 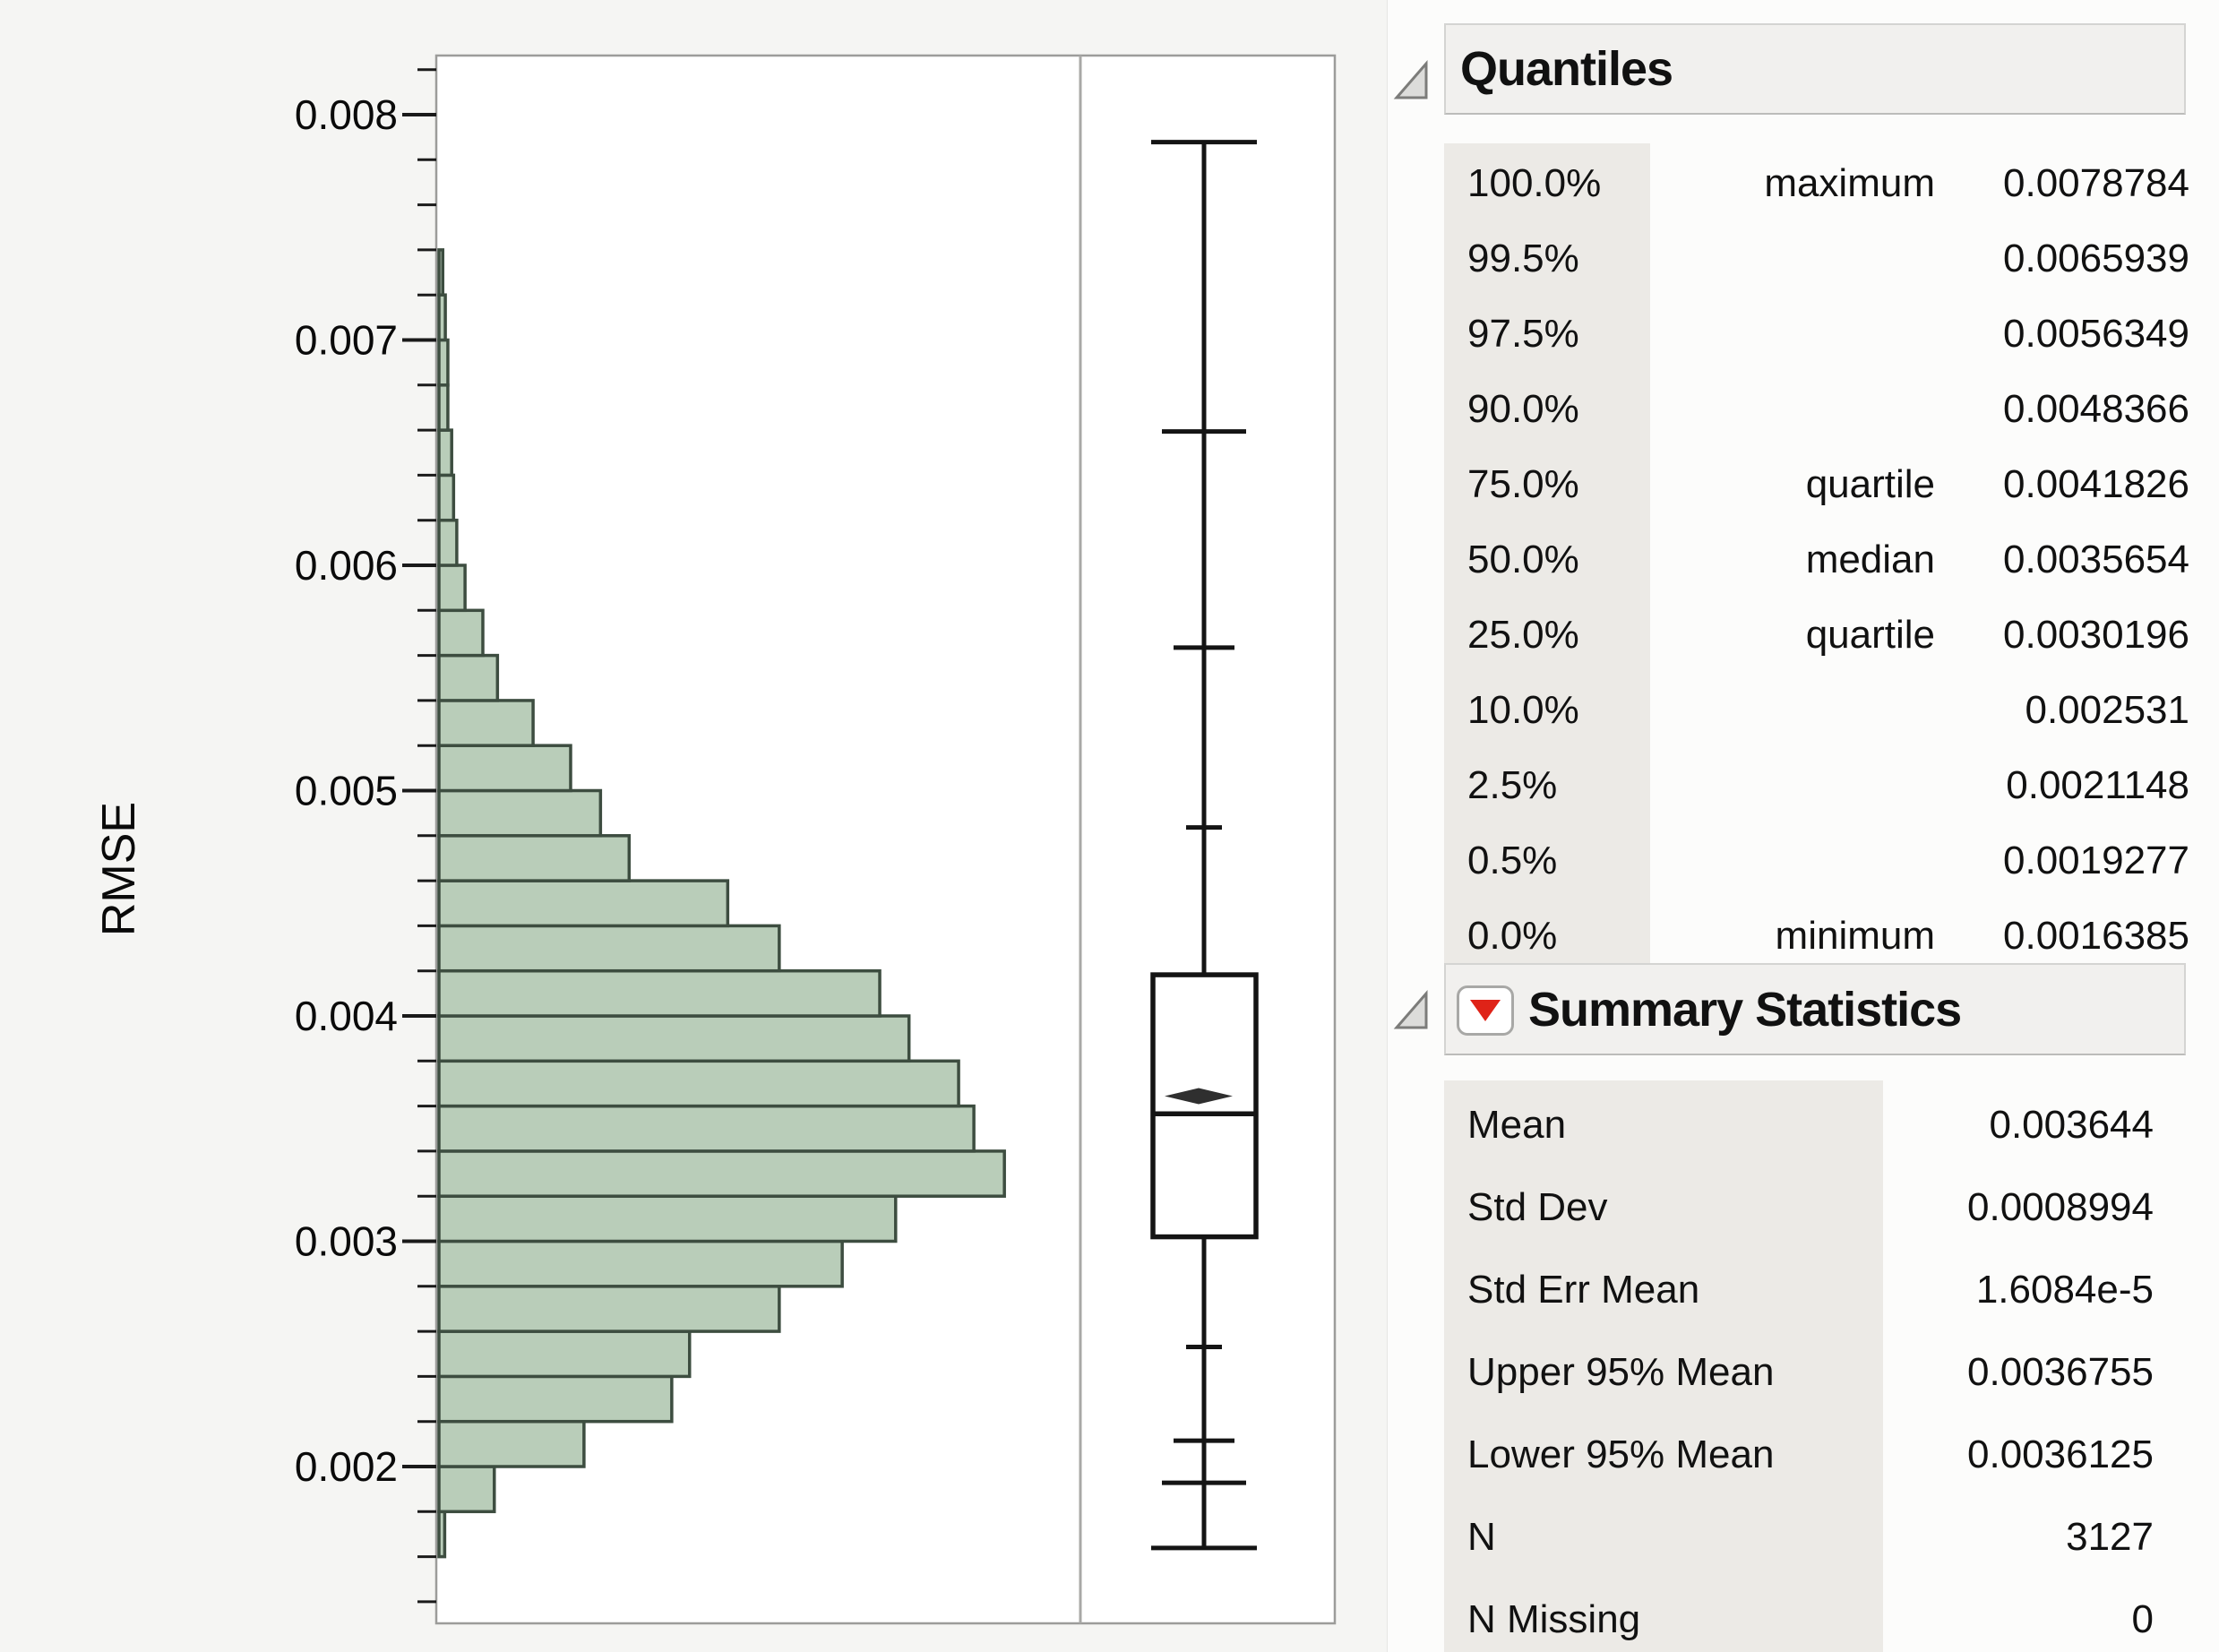 I want to click on quantile-value: 0.0030196, so click(x=2096, y=635).